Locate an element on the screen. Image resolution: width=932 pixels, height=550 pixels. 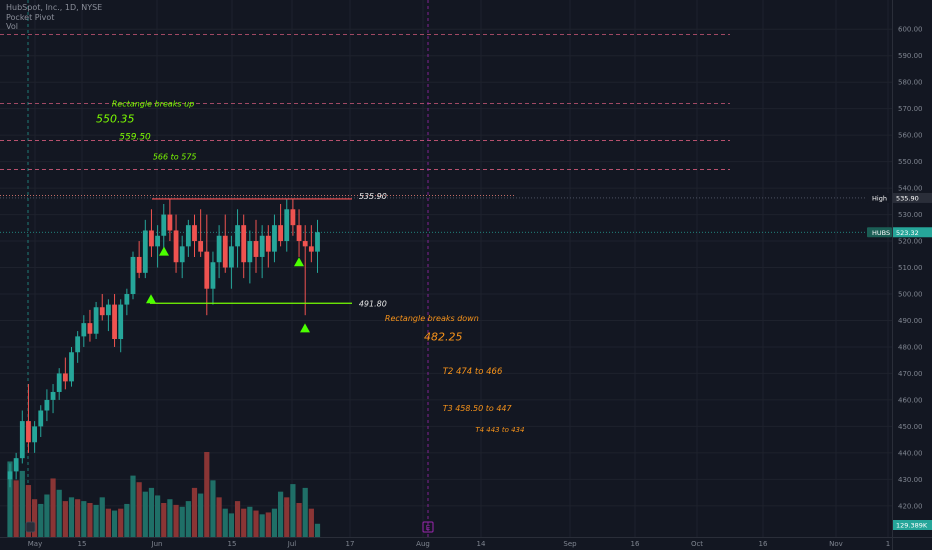
x-tick-label: 17 is located at coordinates (350, 544).